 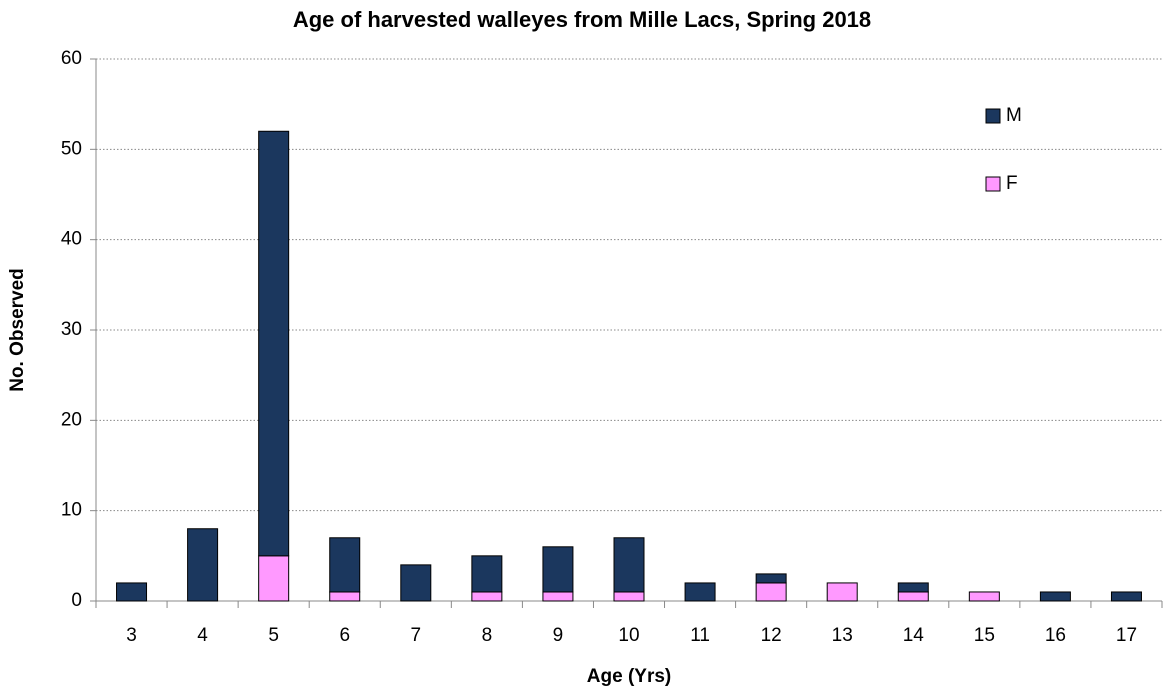 What do you see at coordinates (416, 635) in the screenshot?
I see `x-tick-label: 7` at bounding box center [416, 635].